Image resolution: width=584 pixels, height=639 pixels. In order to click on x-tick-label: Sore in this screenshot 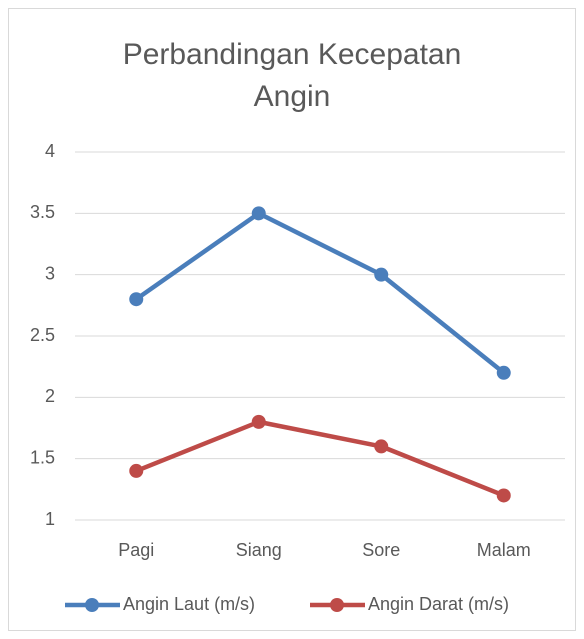, I will do `click(381, 550)`.